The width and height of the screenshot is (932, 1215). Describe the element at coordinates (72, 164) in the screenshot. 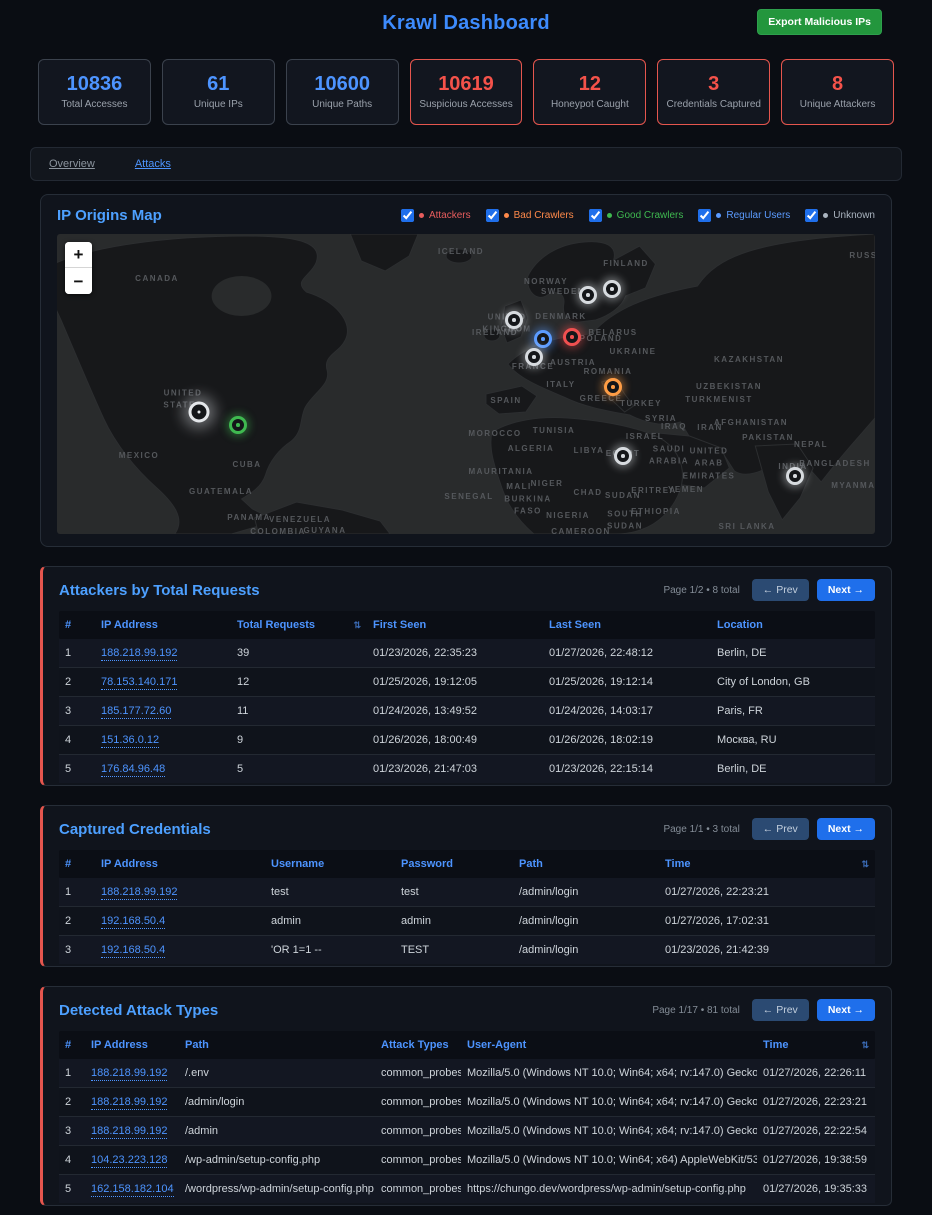

I see `tab-overview: Overview` at that location.